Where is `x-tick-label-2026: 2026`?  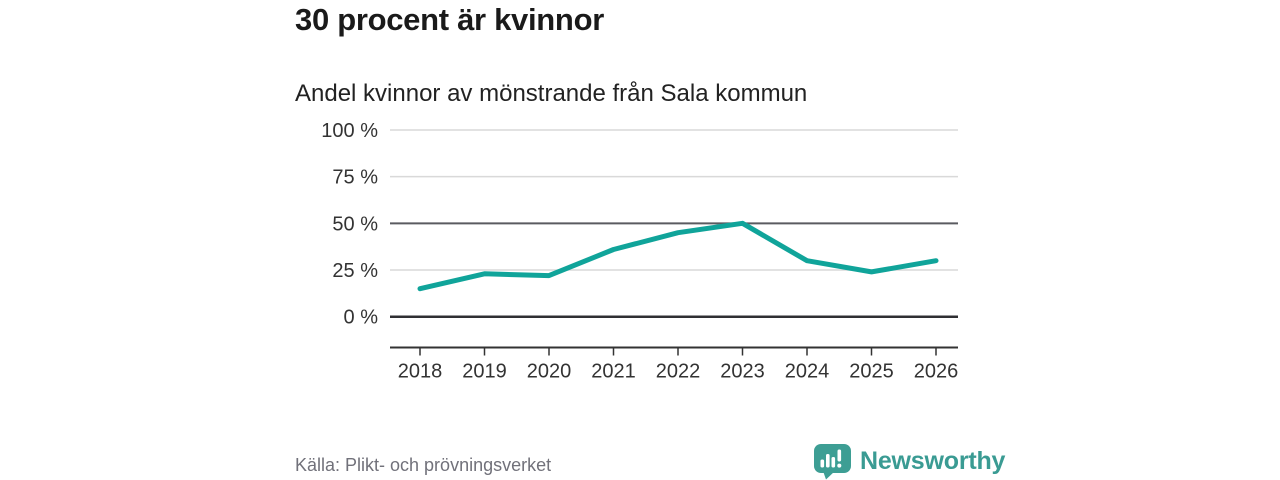 x-tick-label-2026: 2026 is located at coordinates (936, 372).